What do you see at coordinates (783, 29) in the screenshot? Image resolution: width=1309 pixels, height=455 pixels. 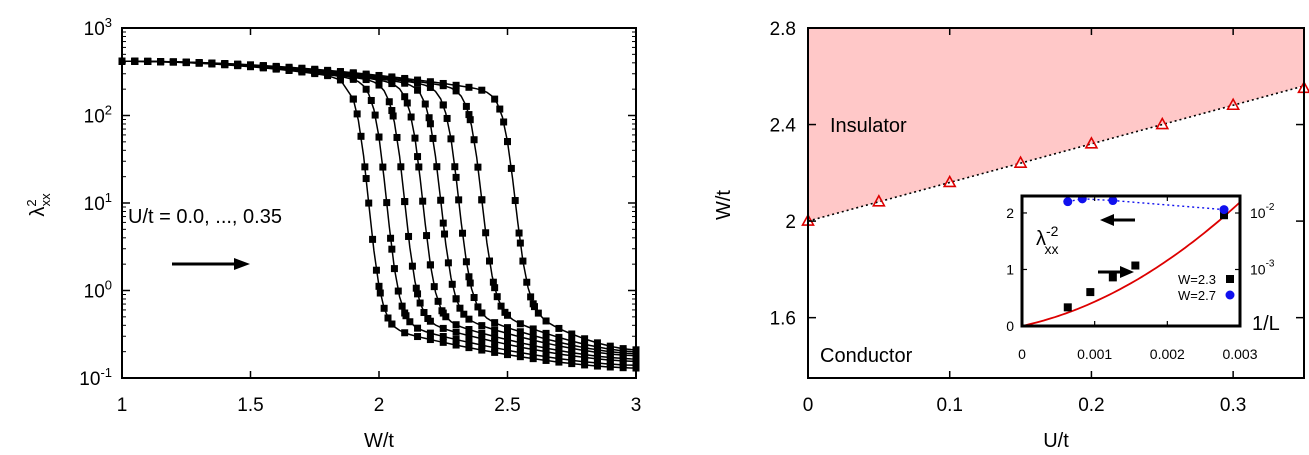 I see `right-y-tick-label-3: 2.8` at bounding box center [783, 29].